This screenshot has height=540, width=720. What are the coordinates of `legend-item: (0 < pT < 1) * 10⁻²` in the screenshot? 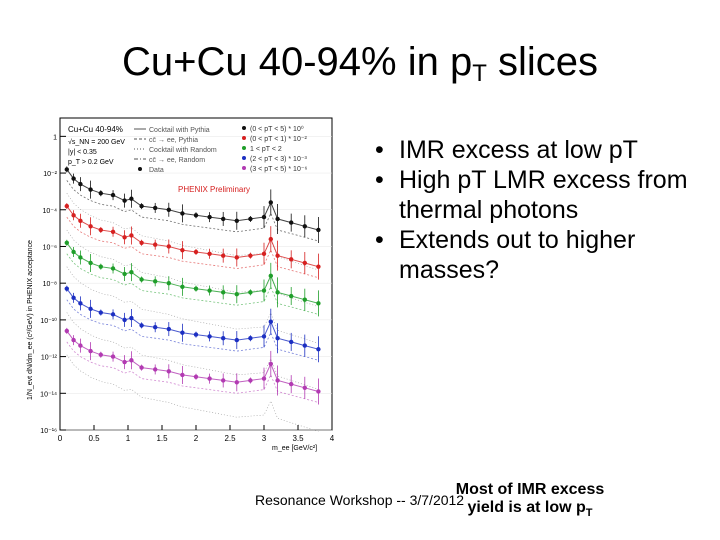 It's located at (279, 139).